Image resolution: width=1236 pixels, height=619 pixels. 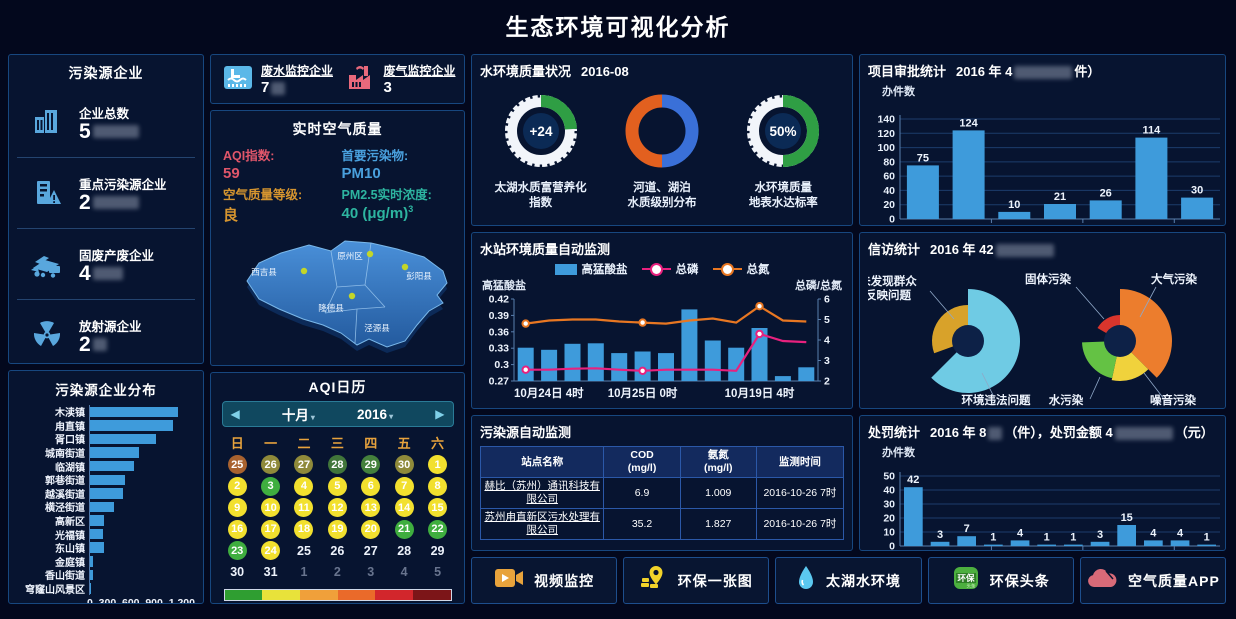 What do you see at coordinates (1153, 533) in the screenshot?
I see `svg-text: 4` at bounding box center [1153, 533].